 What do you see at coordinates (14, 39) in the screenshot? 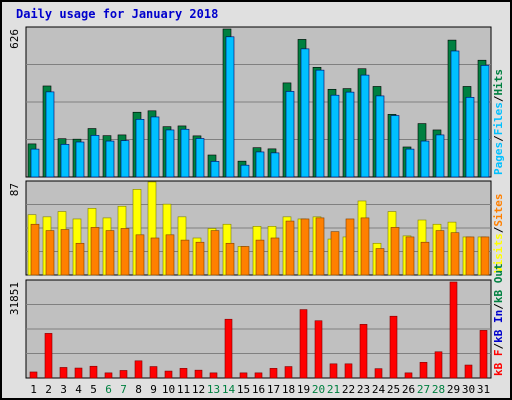
I see `panel-1-ymax-label: 626` at bounding box center [14, 39].